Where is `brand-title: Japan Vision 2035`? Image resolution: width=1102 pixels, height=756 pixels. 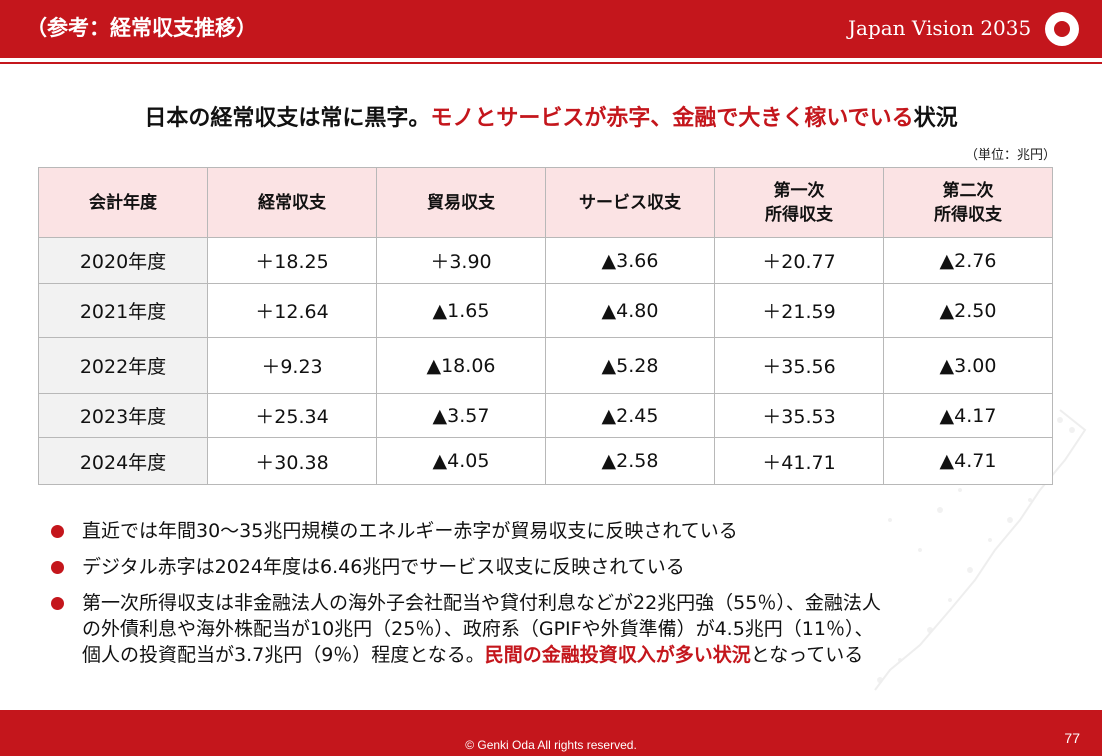 brand-title: Japan Vision 2035 is located at coordinates (940, 28).